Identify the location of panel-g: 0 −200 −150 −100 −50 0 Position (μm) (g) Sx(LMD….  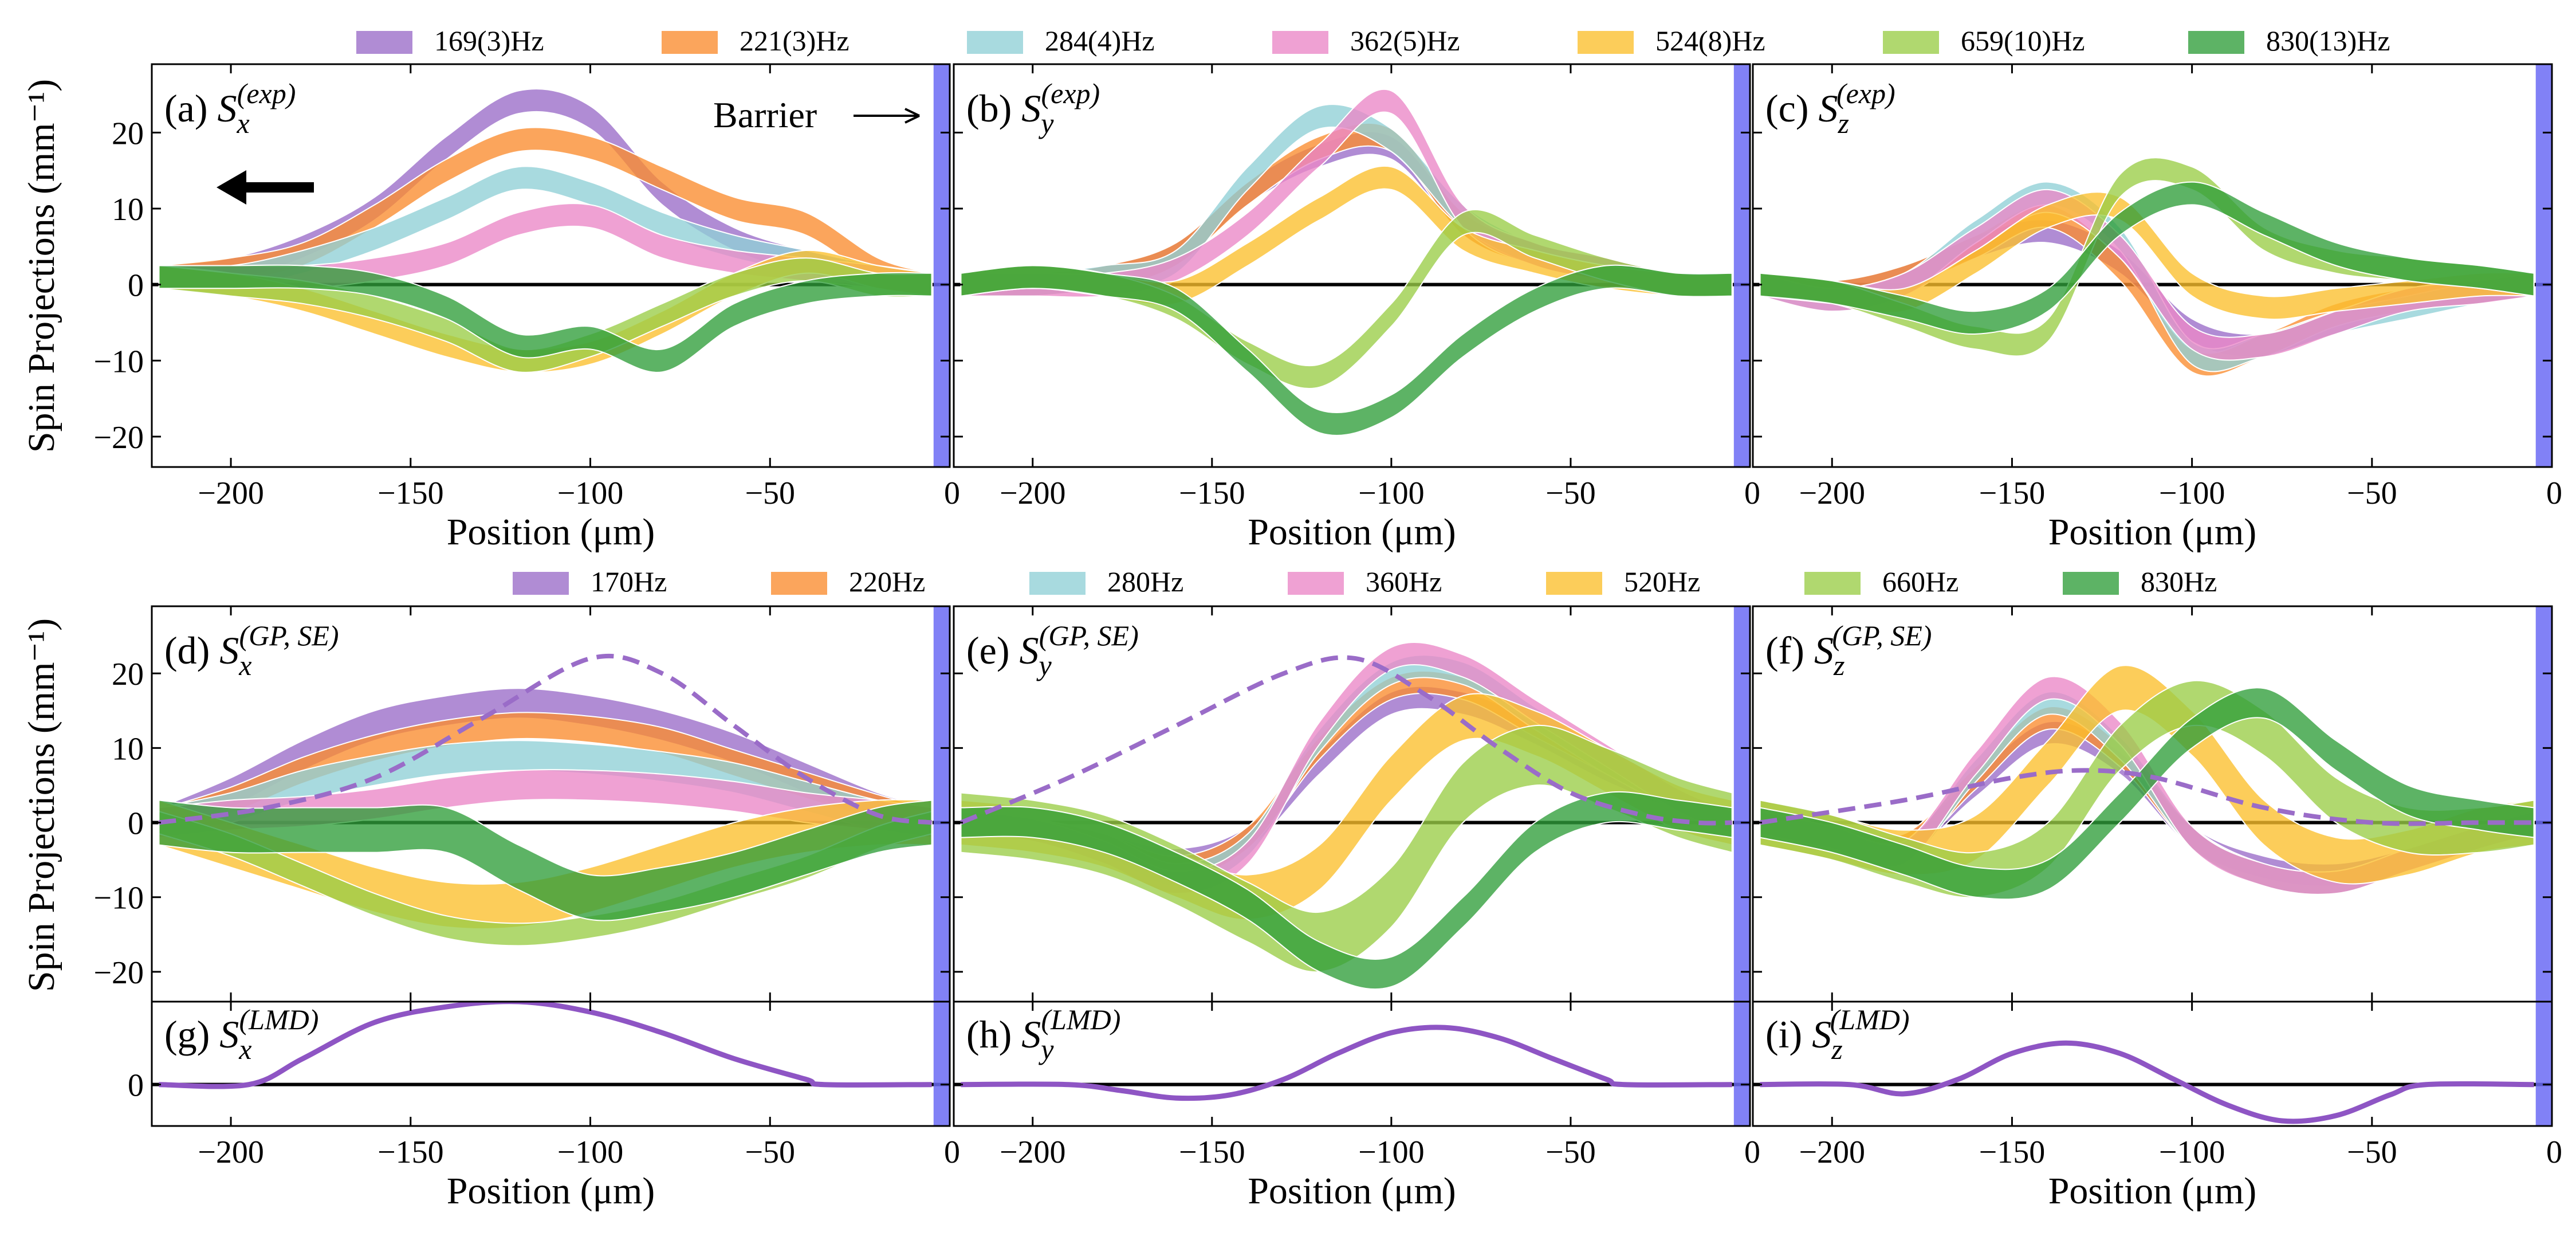
(544, 1106).